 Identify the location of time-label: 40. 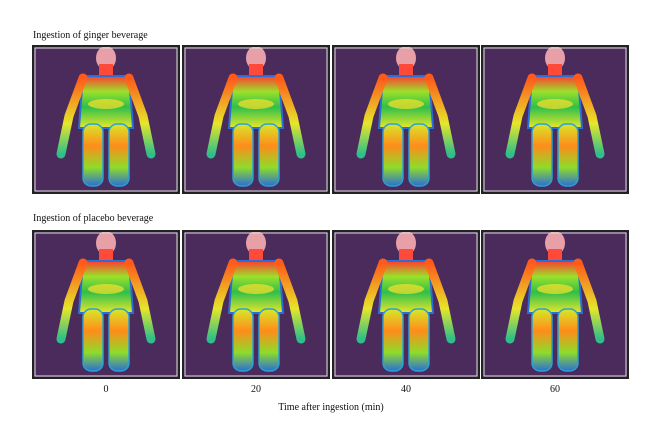
(406, 389).